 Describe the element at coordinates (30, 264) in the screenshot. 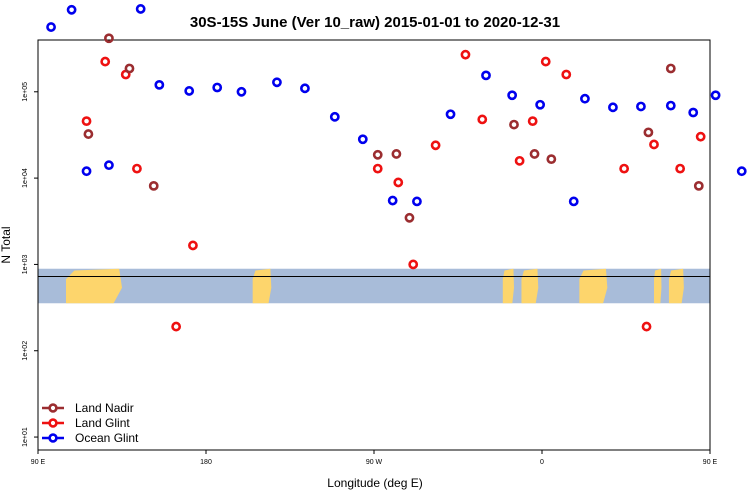

I see `y-axis: 1e+01 1e+02 1e+03 1e+04 1e+05` at that location.